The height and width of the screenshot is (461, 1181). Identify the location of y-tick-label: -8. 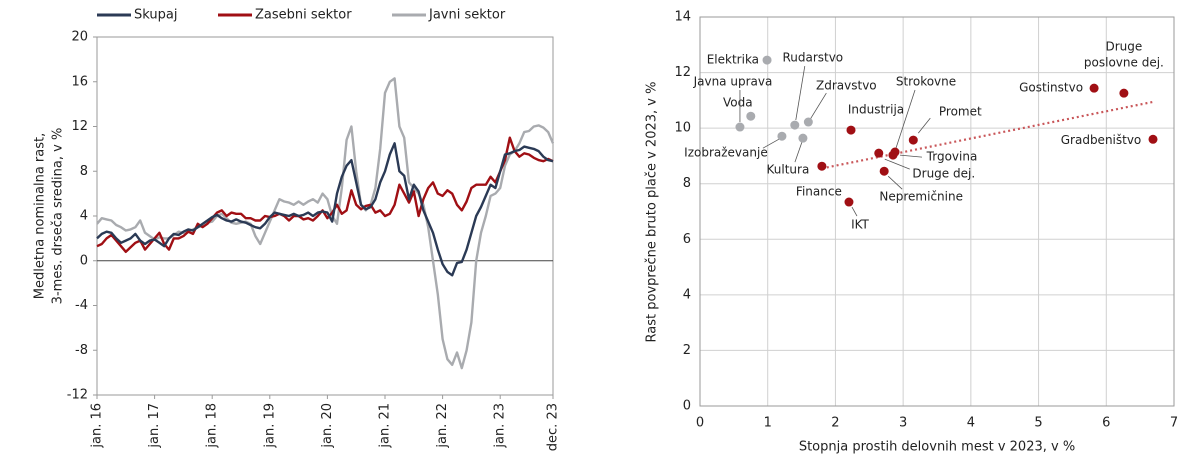
(81, 350).